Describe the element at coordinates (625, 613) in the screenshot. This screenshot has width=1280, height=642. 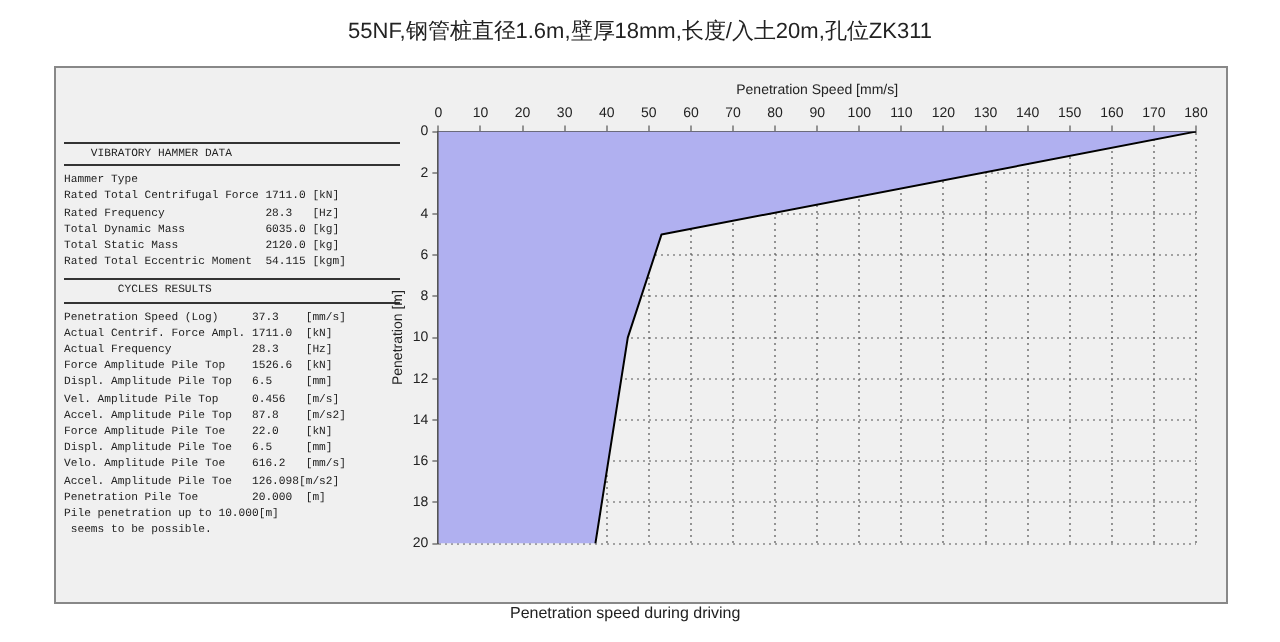
I see `text: Penetration speed during driving` at that location.